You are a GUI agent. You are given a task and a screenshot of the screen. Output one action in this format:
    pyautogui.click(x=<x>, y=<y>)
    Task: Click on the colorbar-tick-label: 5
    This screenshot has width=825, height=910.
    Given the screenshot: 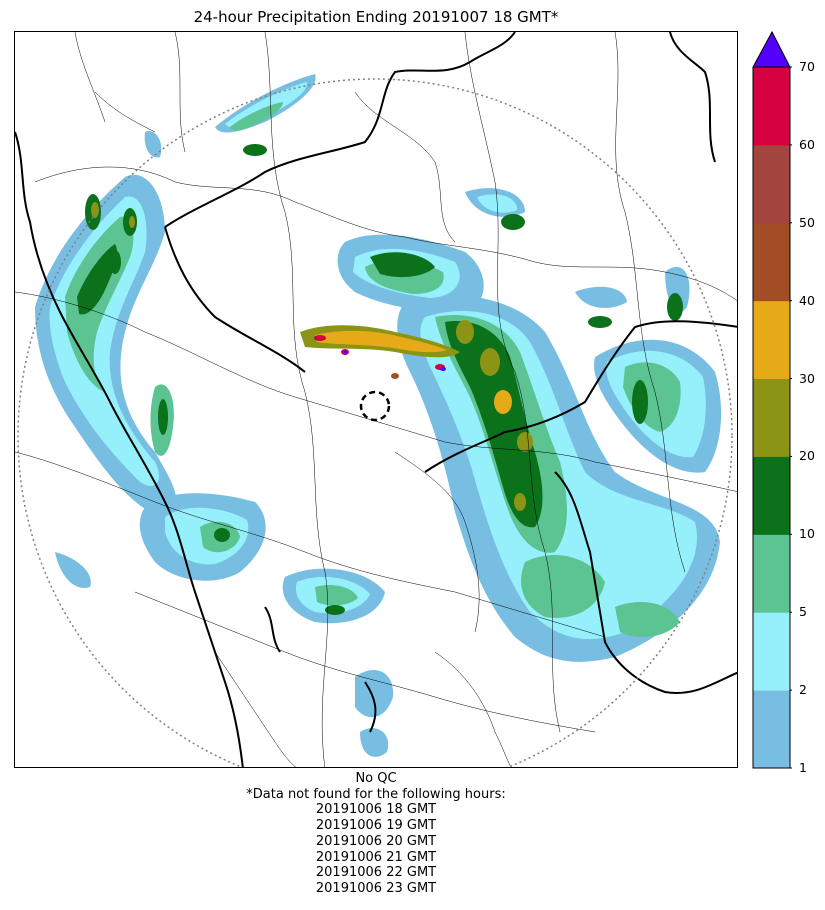 What is the action you would take?
    pyautogui.click(x=803, y=612)
    